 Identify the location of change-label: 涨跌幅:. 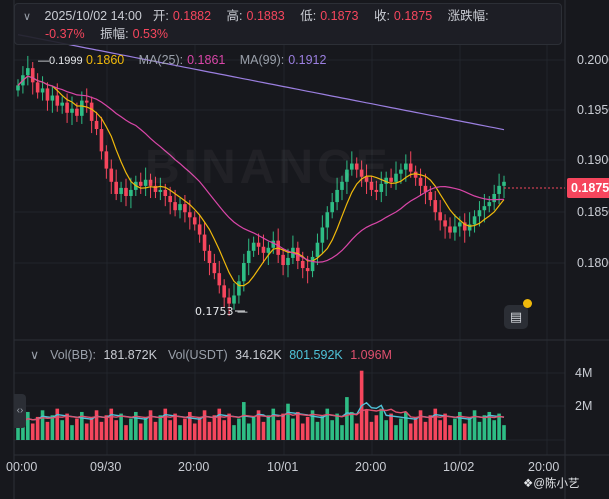
(468, 16).